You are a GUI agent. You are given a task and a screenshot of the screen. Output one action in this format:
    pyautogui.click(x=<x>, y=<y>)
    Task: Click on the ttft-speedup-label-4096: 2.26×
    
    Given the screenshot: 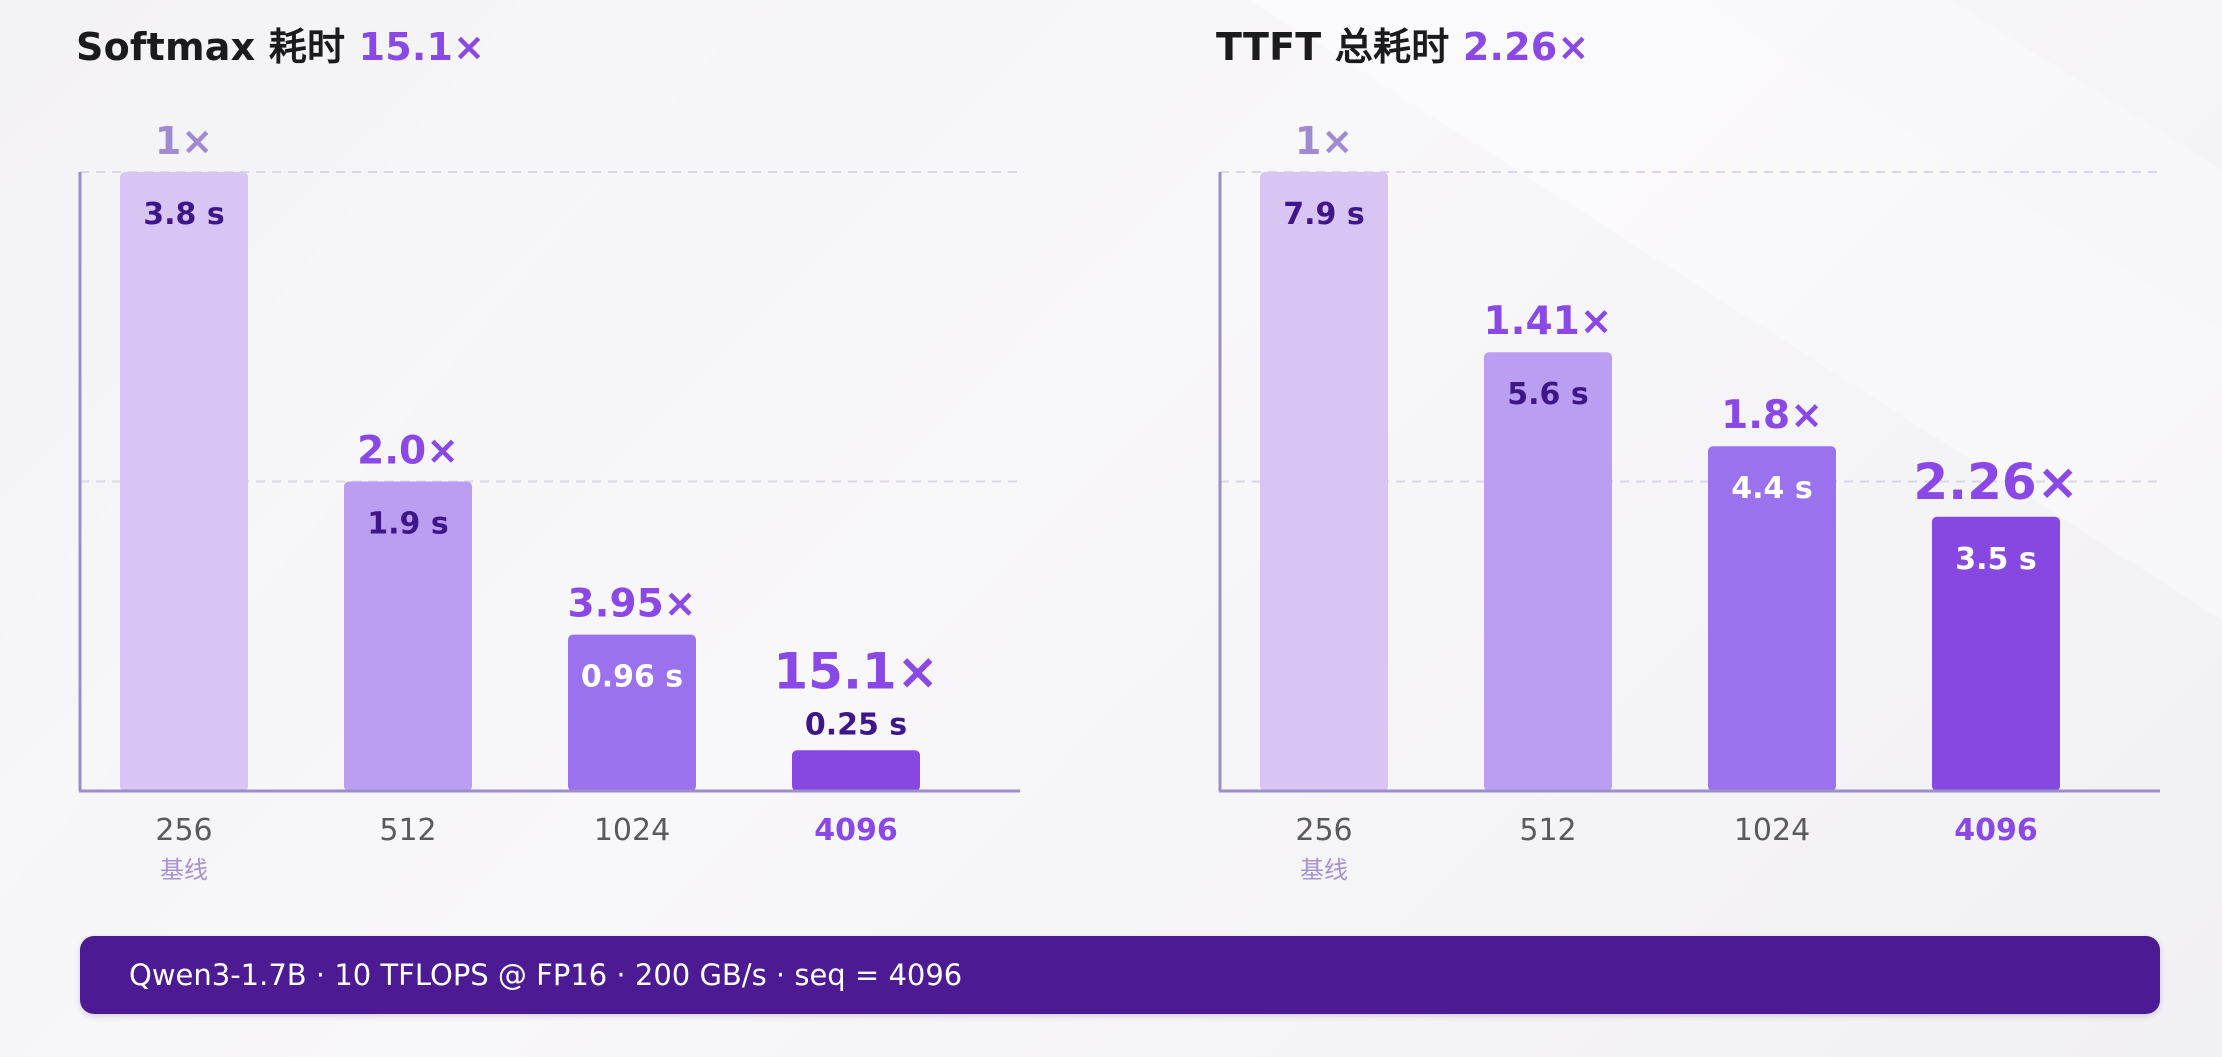 What is the action you would take?
    pyautogui.click(x=1995, y=482)
    